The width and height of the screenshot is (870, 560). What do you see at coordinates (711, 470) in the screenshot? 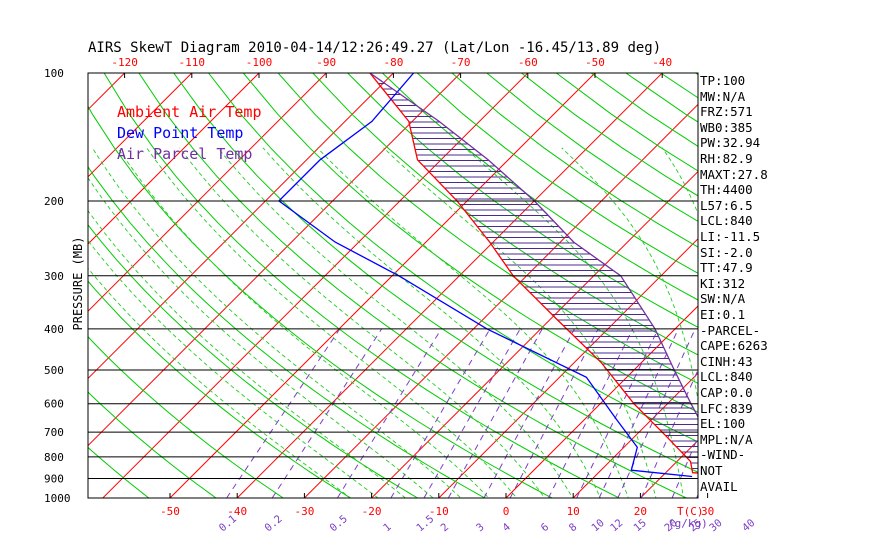
I see `index-entry: NOT` at bounding box center [711, 470].